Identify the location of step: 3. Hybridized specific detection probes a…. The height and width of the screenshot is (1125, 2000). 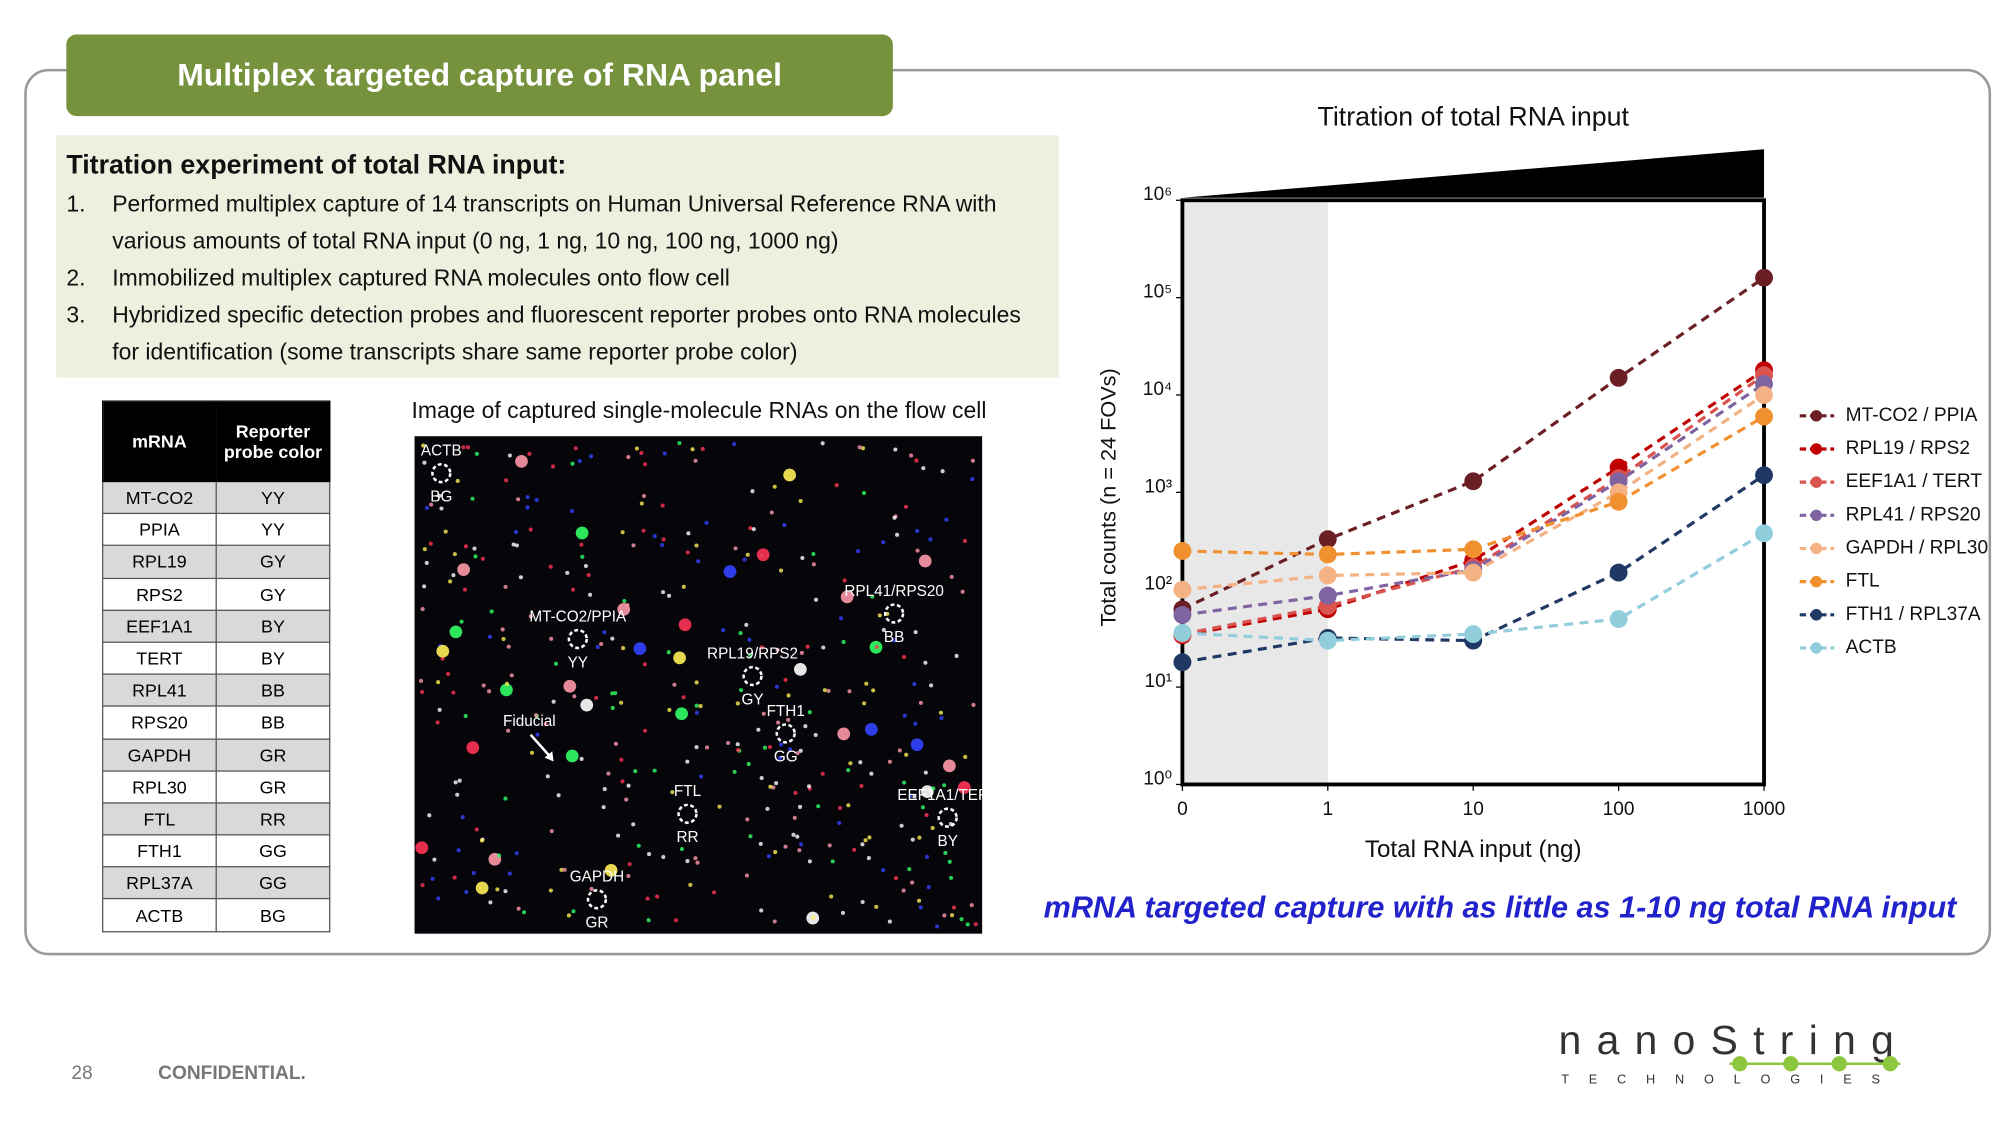
(557, 334).